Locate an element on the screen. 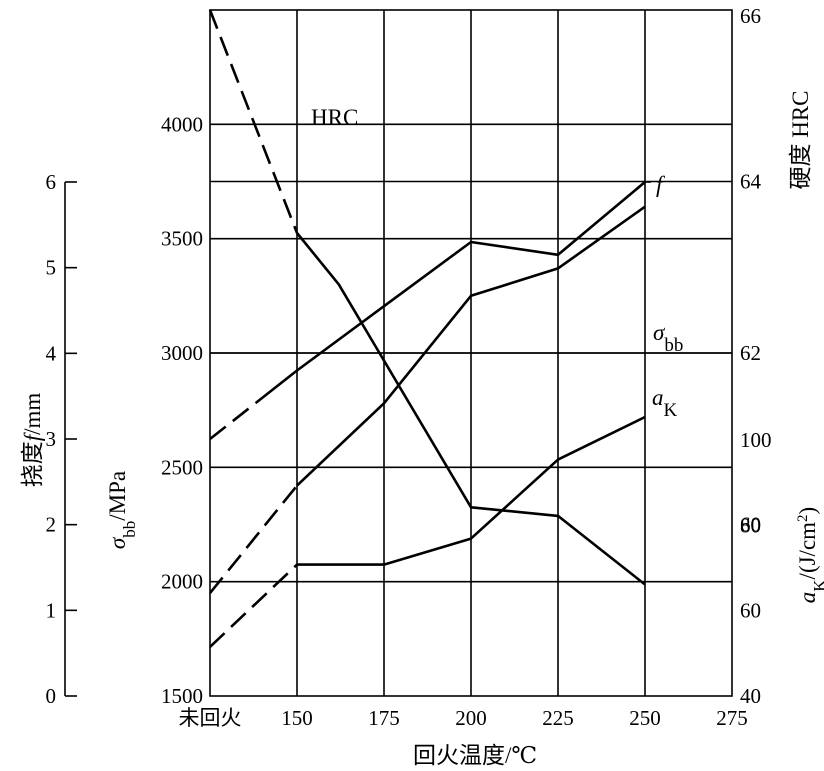  series-label-ak: aK is located at coordinates (665, 403).